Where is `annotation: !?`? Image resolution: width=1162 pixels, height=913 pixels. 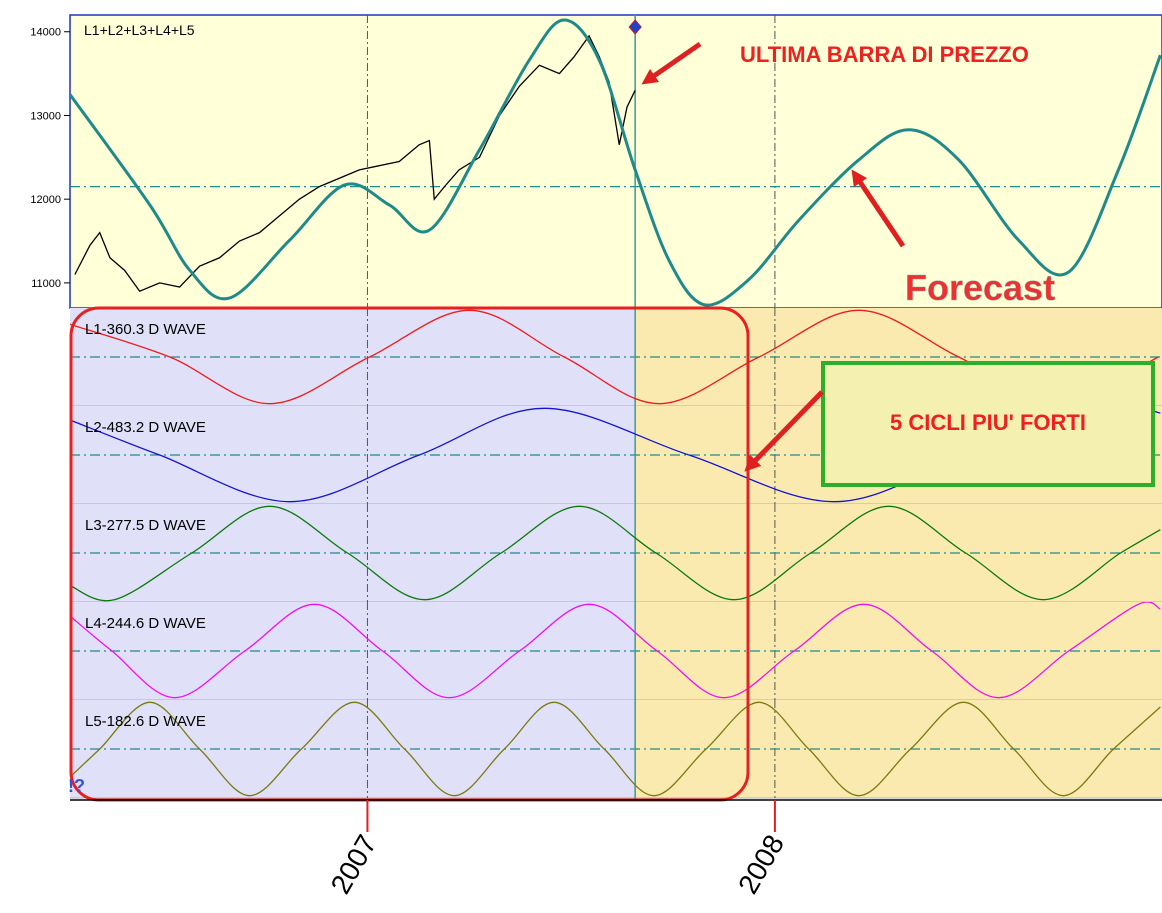 annotation: !? is located at coordinates (76, 786).